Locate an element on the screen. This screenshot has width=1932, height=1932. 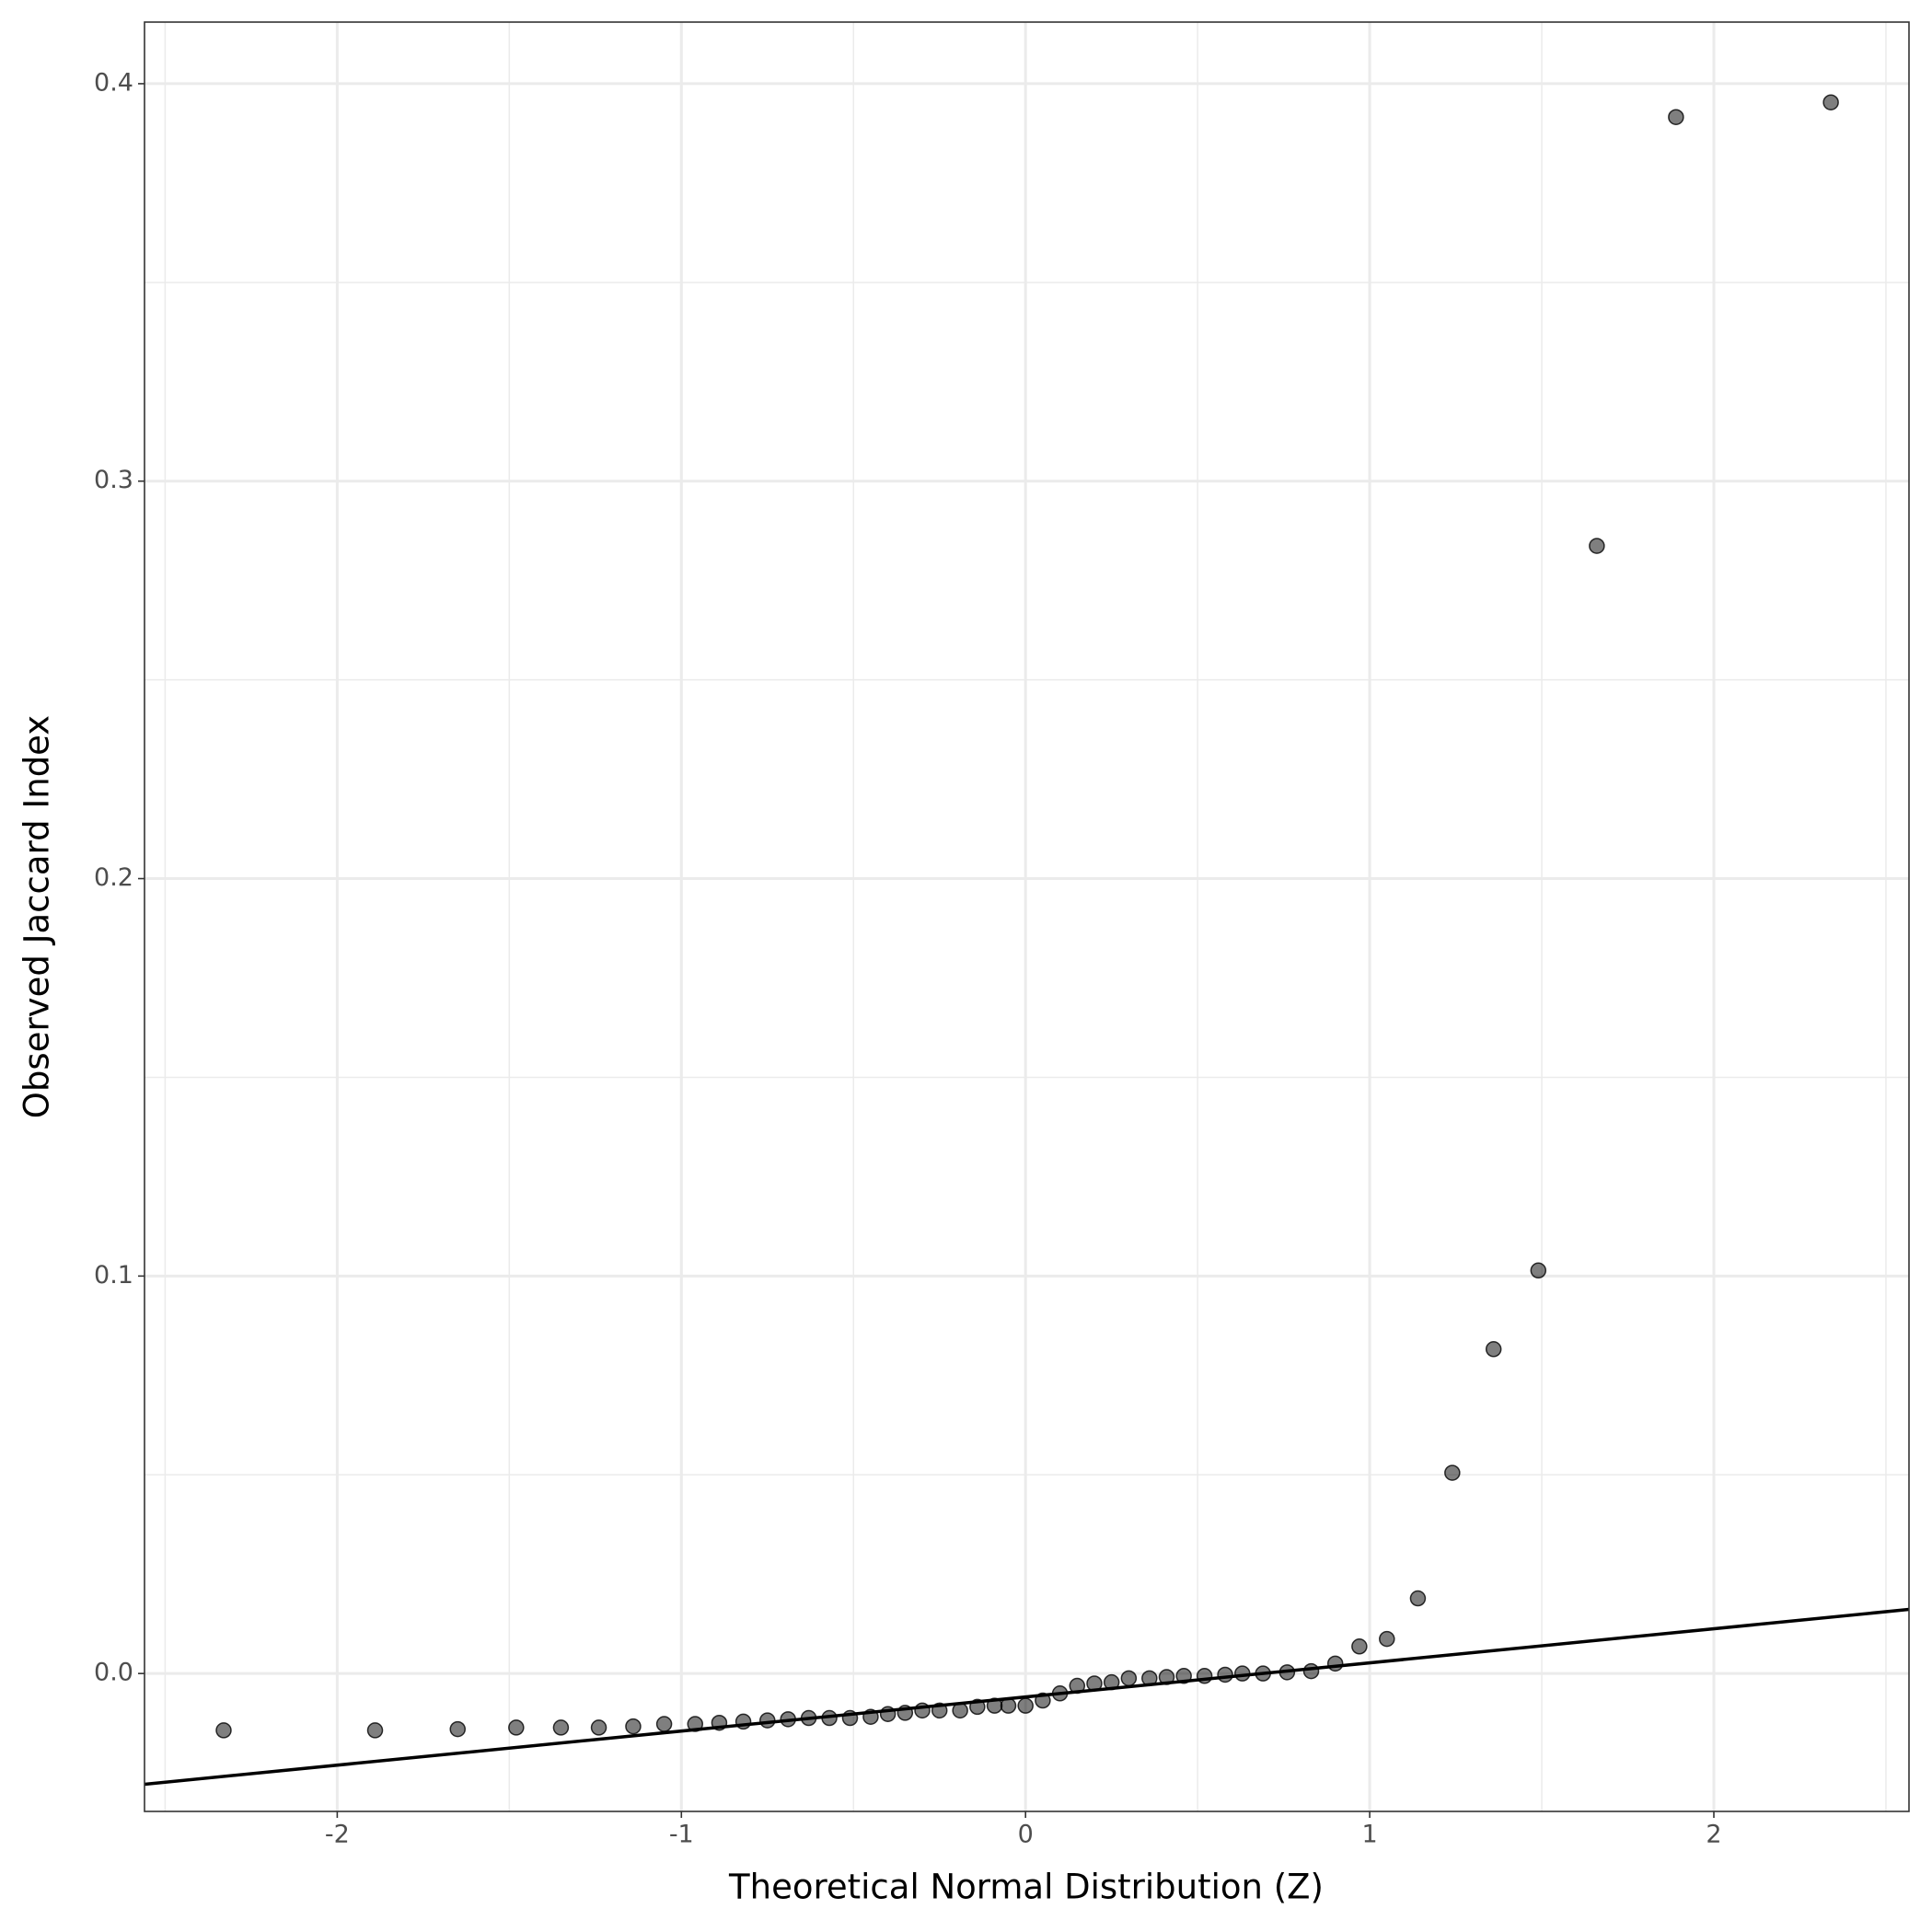
x-tick-label: 1 is located at coordinates (1370, 1835).